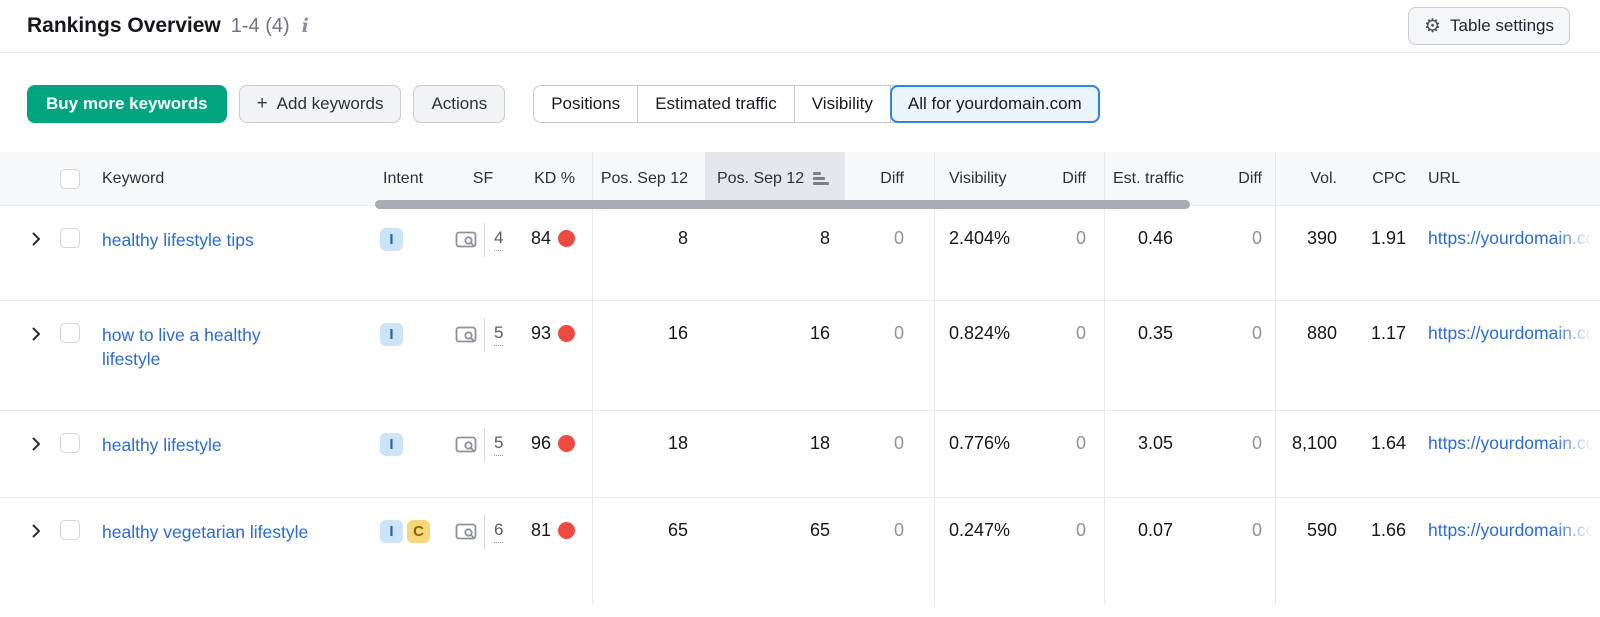 The image size is (1600, 617). What do you see at coordinates (1388, 238) in the screenshot?
I see `cpc-cell: 1.91` at bounding box center [1388, 238].